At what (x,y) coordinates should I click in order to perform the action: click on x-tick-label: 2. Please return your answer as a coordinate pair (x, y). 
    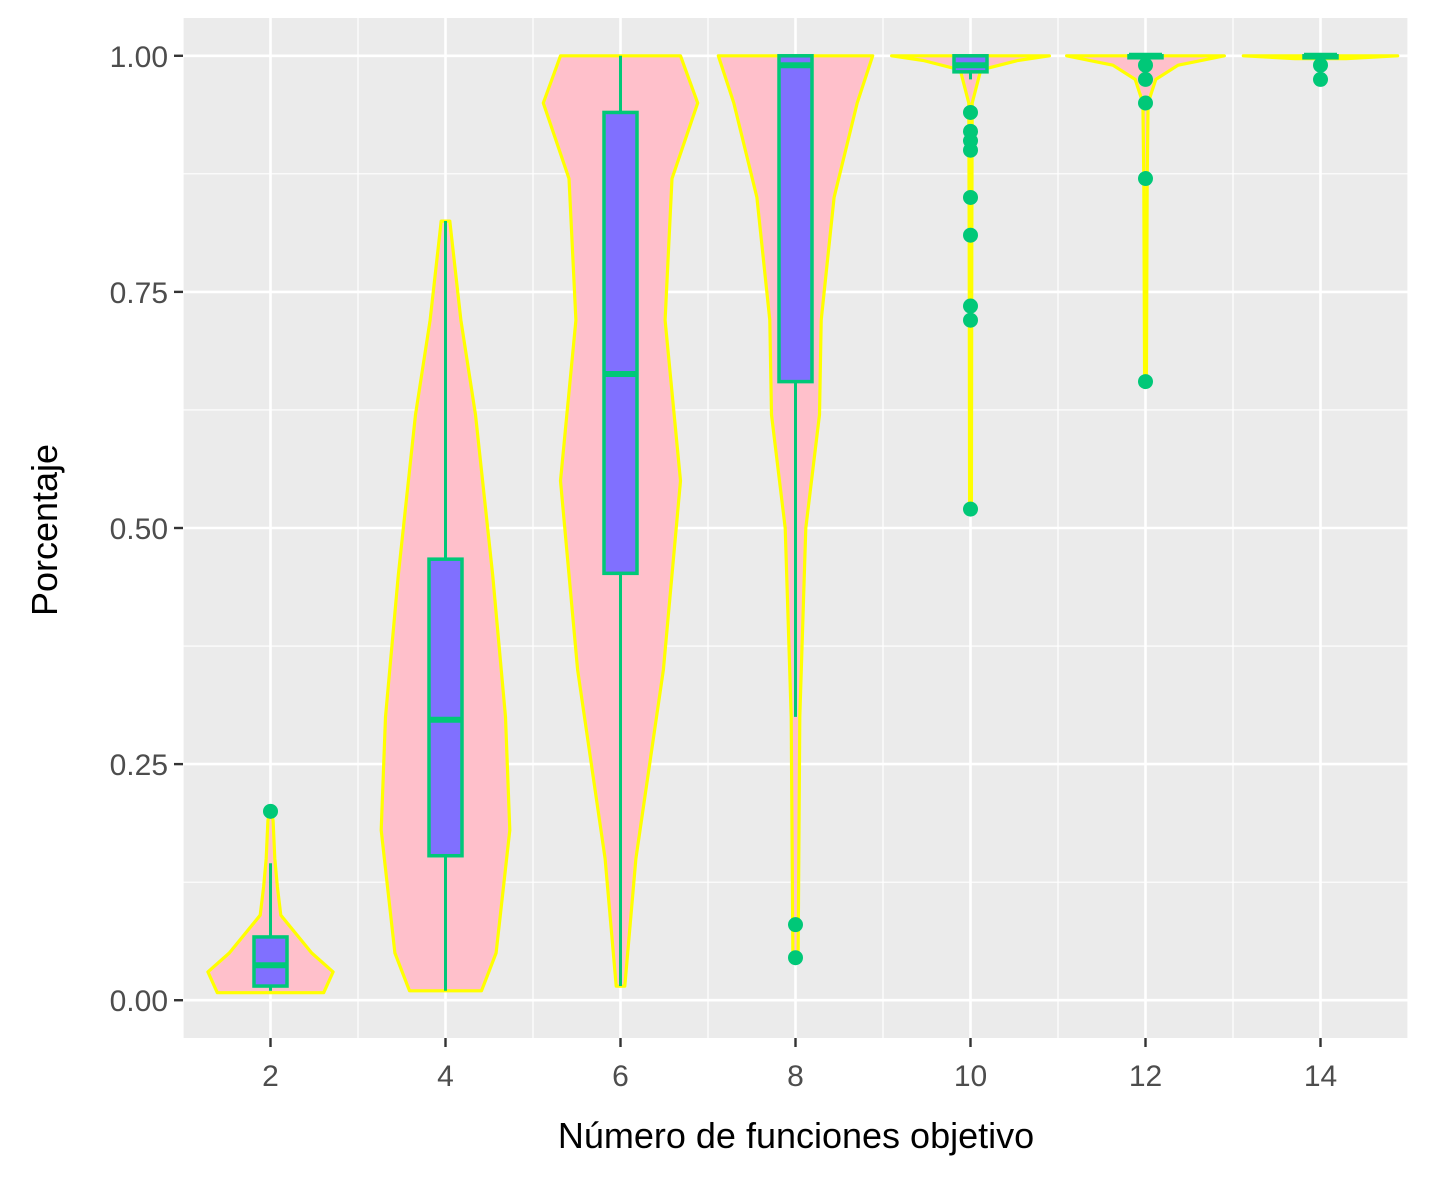
    Looking at the image, I should click on (270, 1076).